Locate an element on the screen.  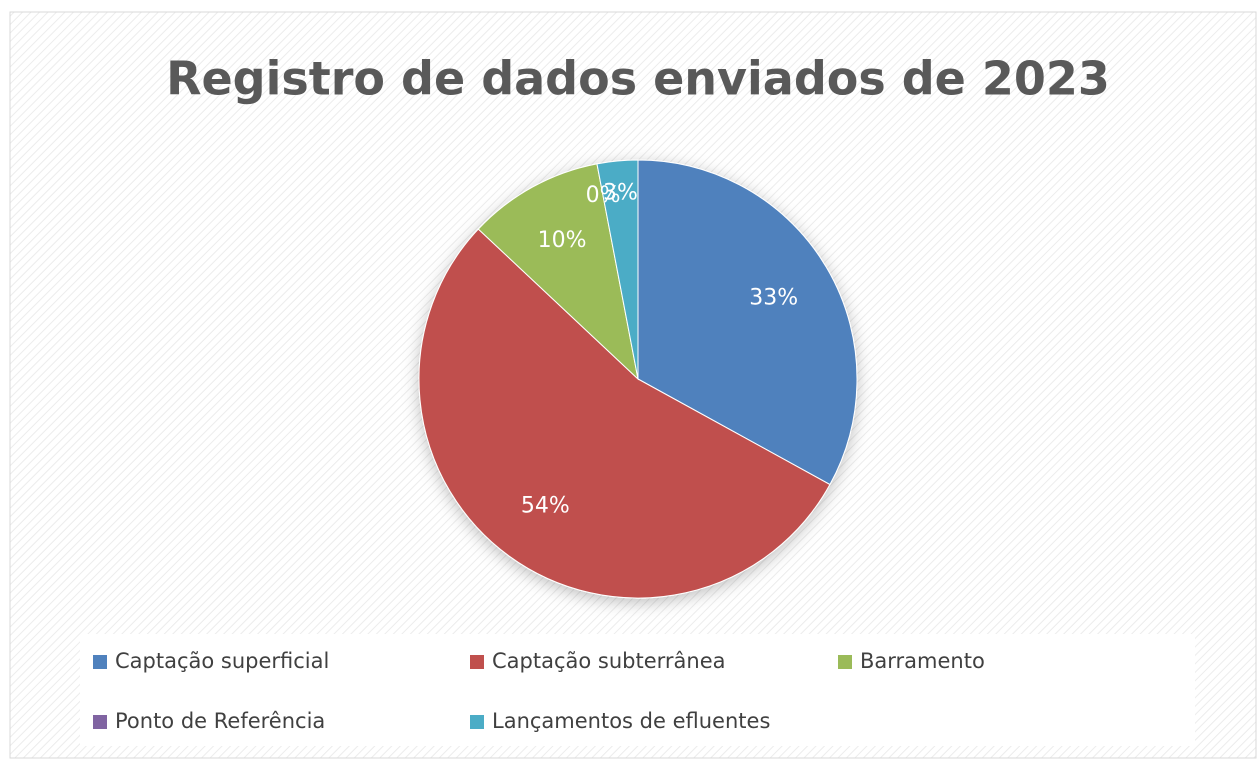
legend is located at coordinates (637, 690).